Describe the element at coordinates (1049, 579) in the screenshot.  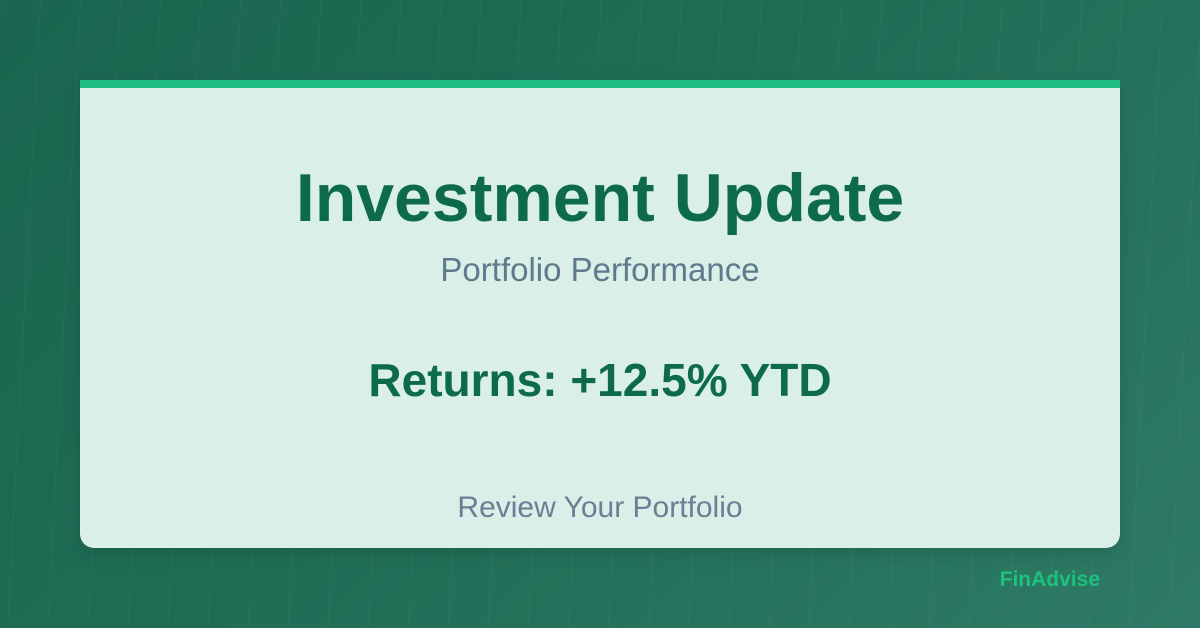
I see `brand-logo: FinAdvise` at that location.